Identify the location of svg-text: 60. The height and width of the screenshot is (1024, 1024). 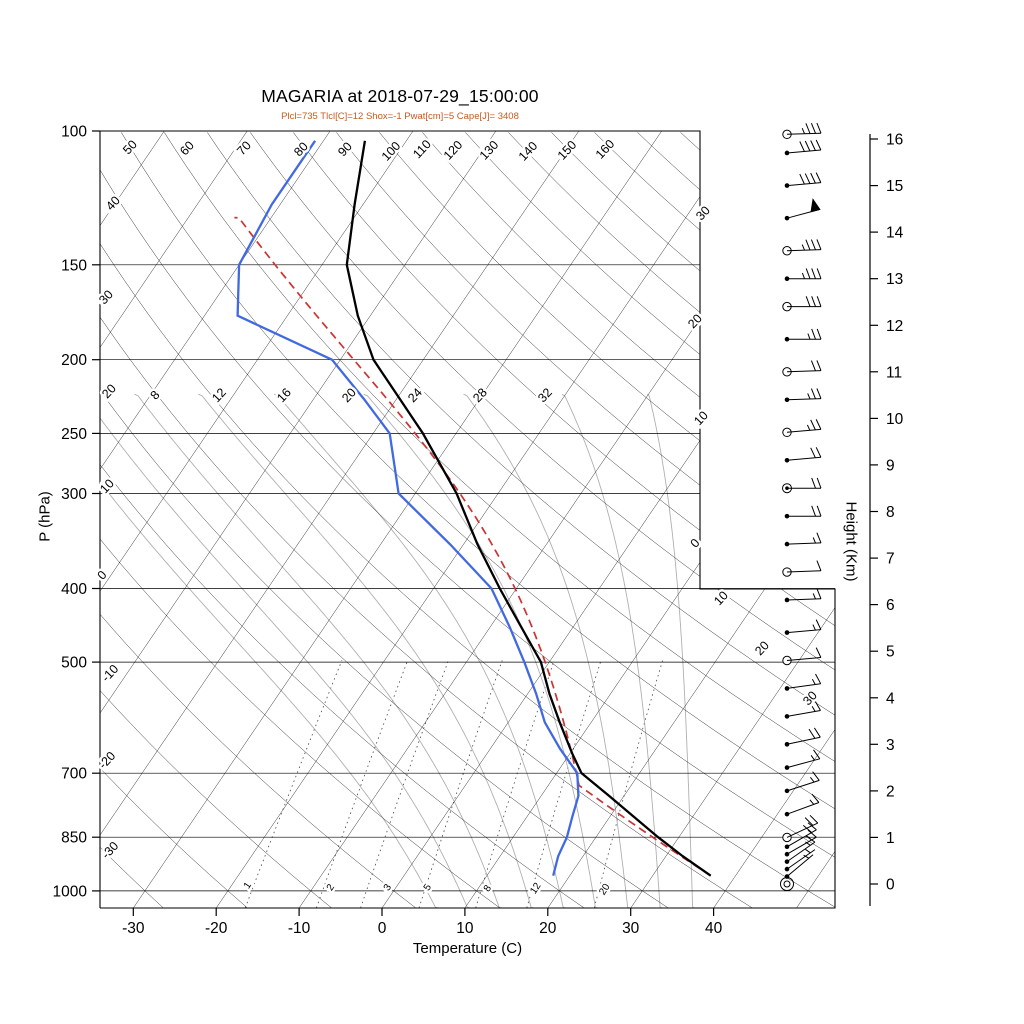
(187, 148).